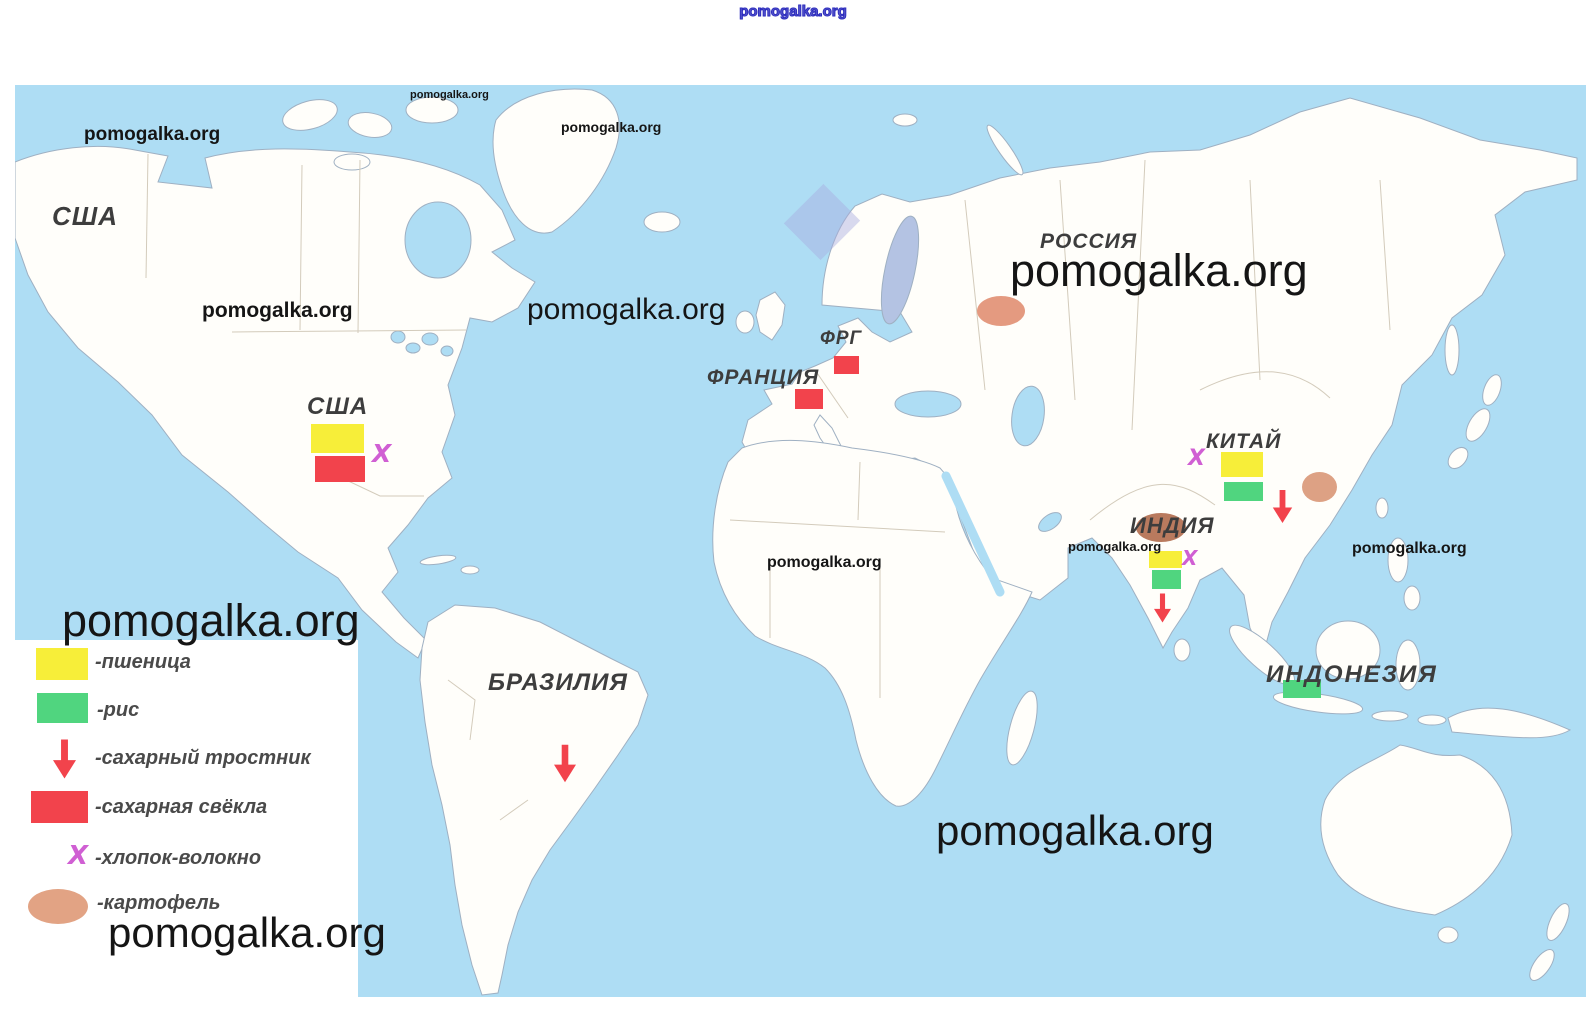  What do you see at coordinates (793, 11) in the screenshot?
I see `watermark-top: pomogalka.org` at bounding box center [793, 11].